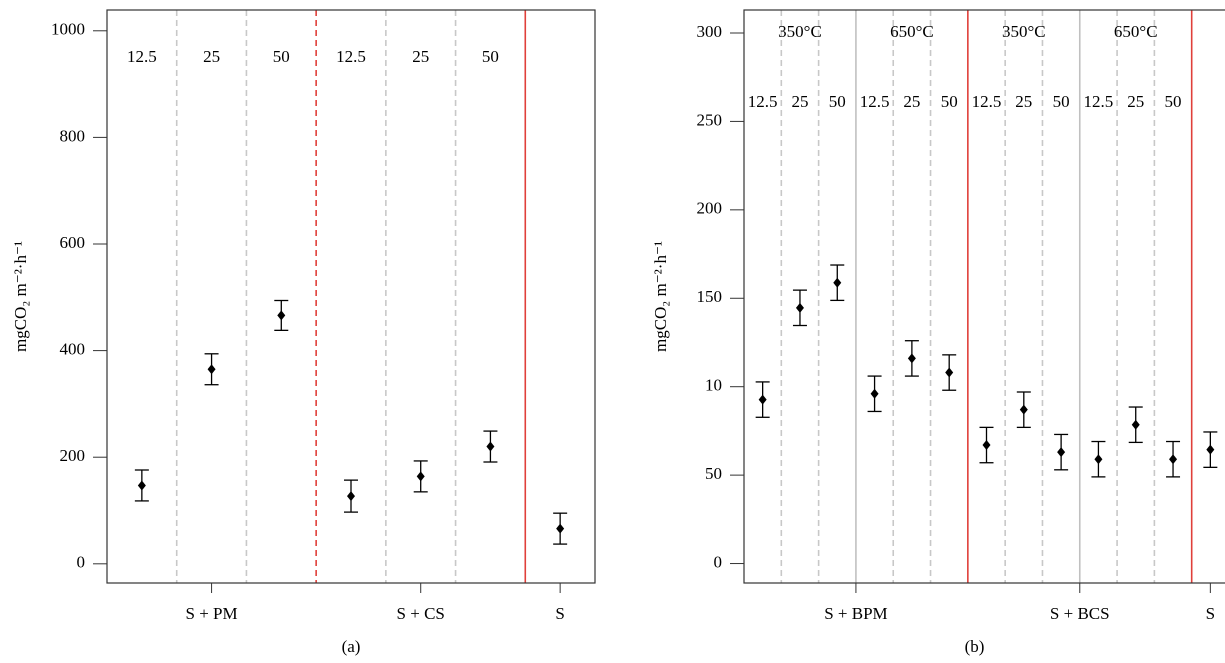 The width and height of the screenshot is (1225, 663). I want to click on group-label: S + BPM, so click(855, 613).